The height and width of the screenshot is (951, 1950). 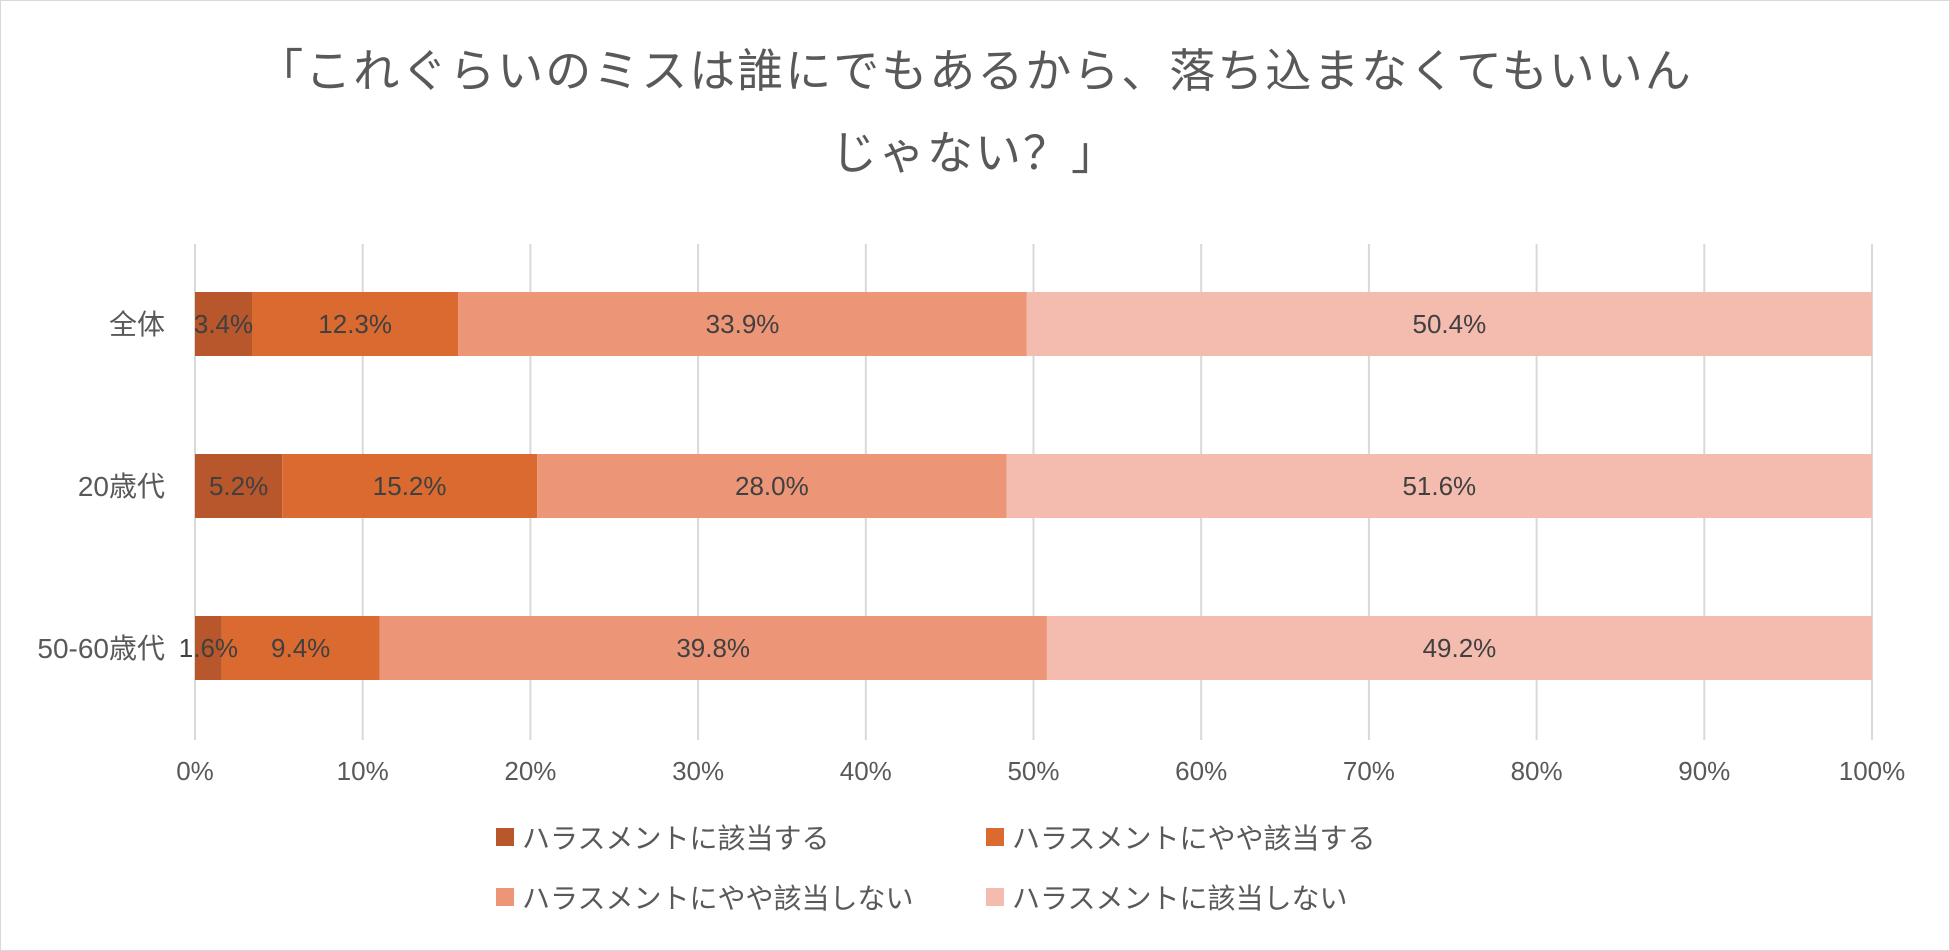 What do you see at coordinates (1369, 771) in the screenshot?
I see `x-tick-label: 70%` at bounding box center [1369, 771].